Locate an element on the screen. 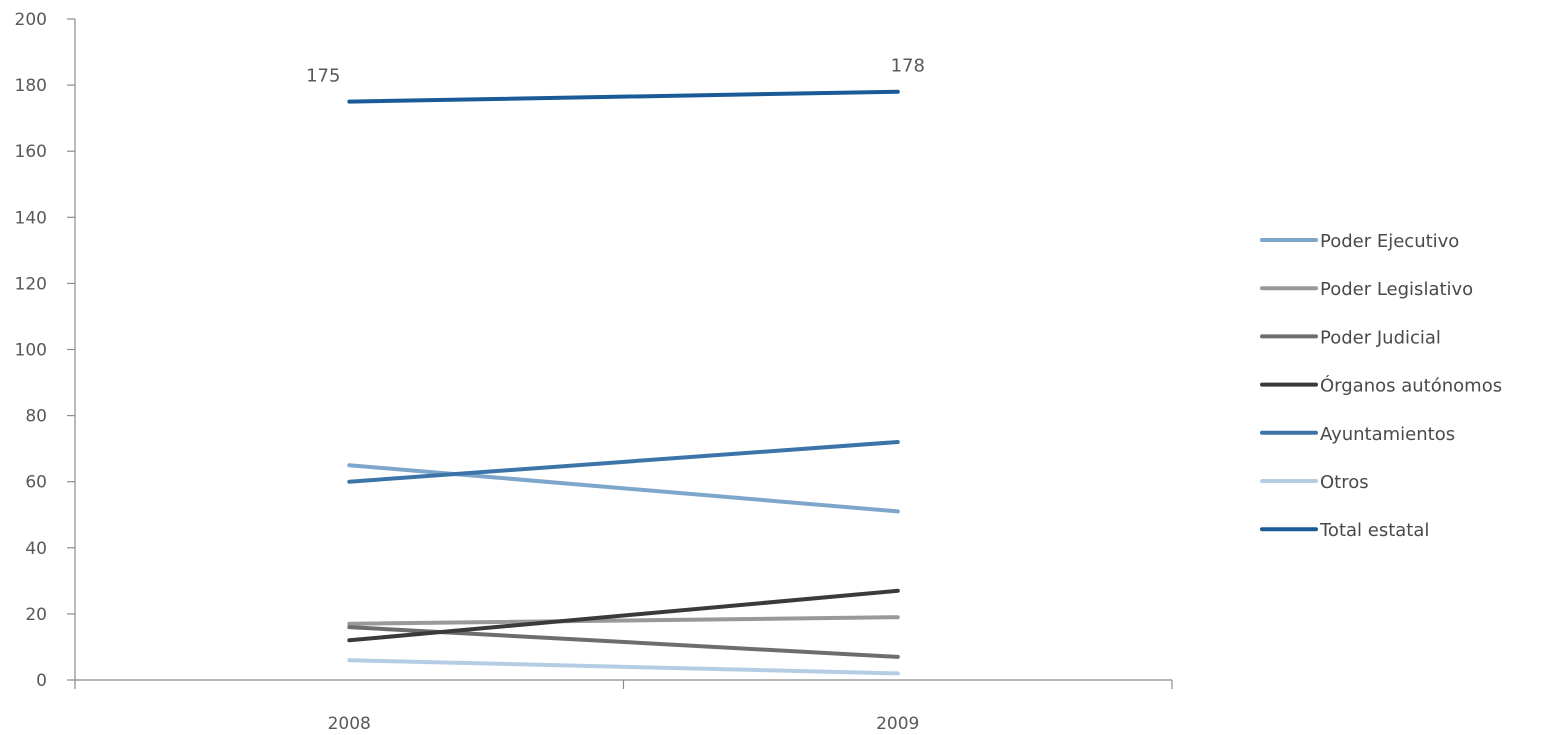  legend-label-organos-autonomos: Órganos autónomos is located at coordinates (1411, 386).